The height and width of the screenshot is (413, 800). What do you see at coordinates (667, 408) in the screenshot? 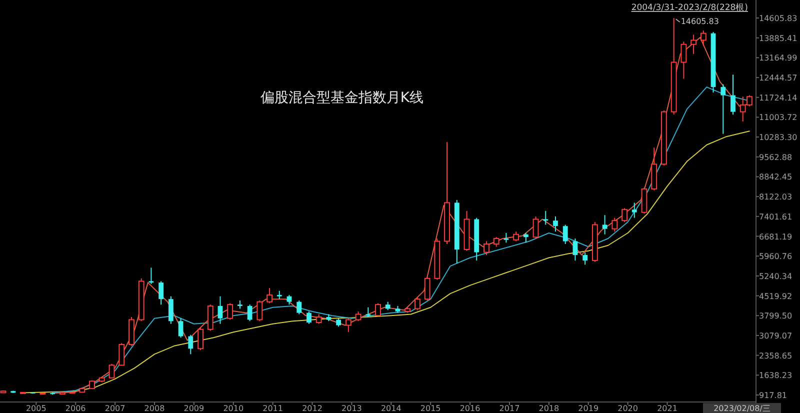
I see `x-tick-label: 2021` at bounding box center [667, 408].